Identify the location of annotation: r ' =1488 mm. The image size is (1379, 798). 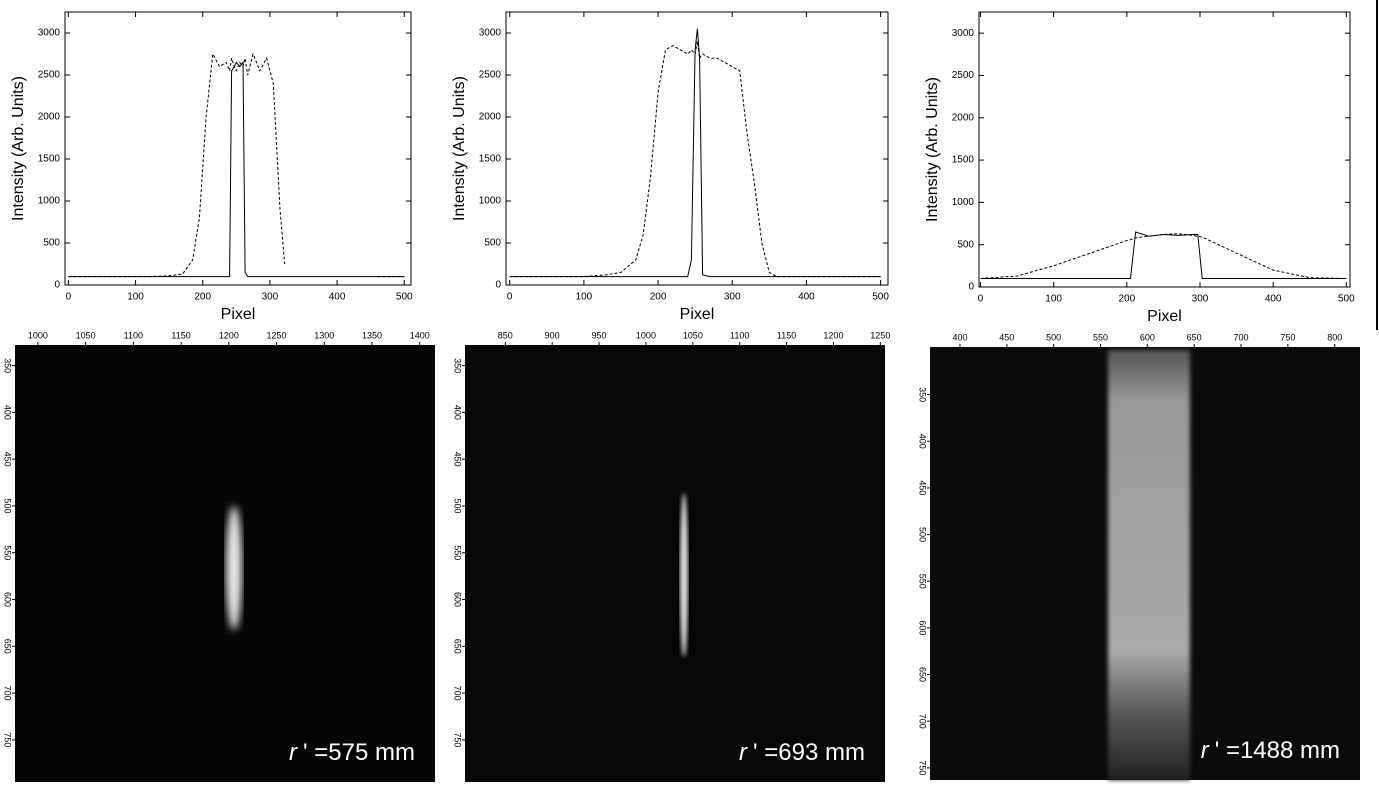
(1270, 750).